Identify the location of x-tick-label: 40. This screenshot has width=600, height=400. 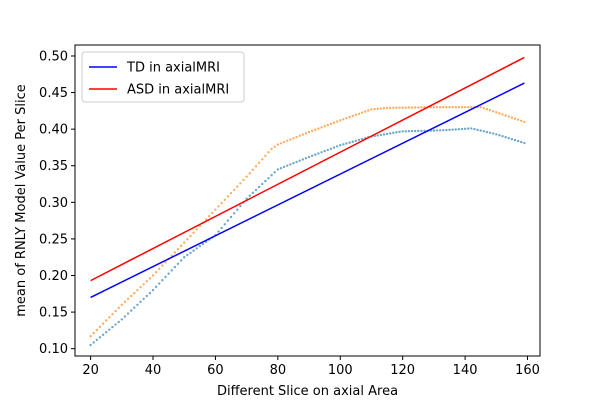
(153, 370).